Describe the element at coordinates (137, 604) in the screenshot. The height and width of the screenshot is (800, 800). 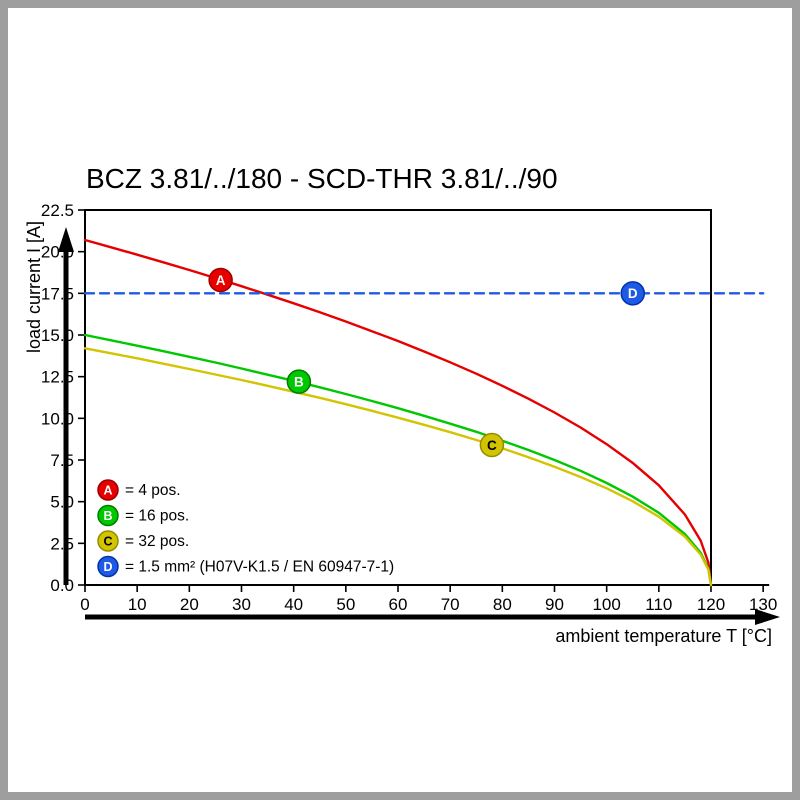
I see `x-tick-label: 10` at that location.